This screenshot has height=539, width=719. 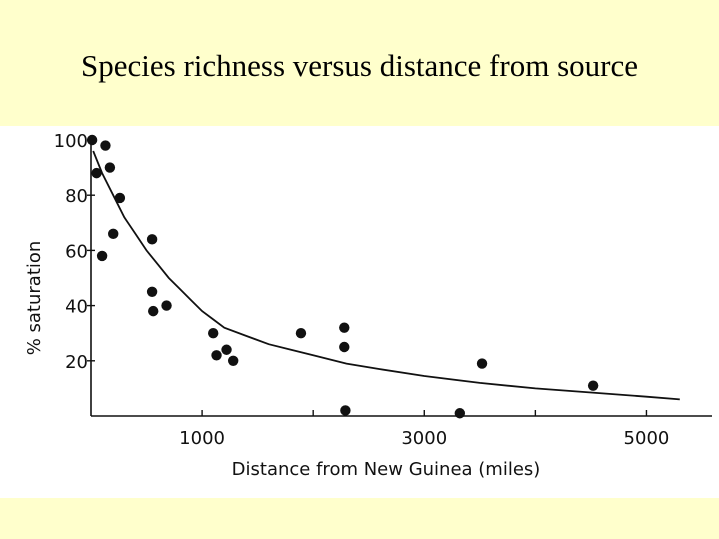 What do you see at coordinates (76, 362) in the screenshot?
I see `y-tick-label: 20` at bounding box center [76, 362].